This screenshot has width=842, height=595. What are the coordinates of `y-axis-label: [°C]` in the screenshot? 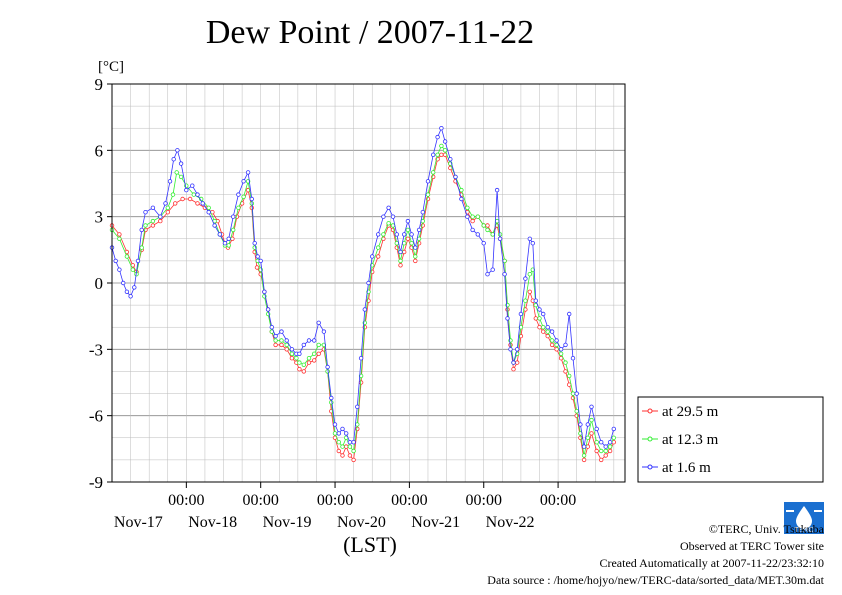 It's located at (111, 67).